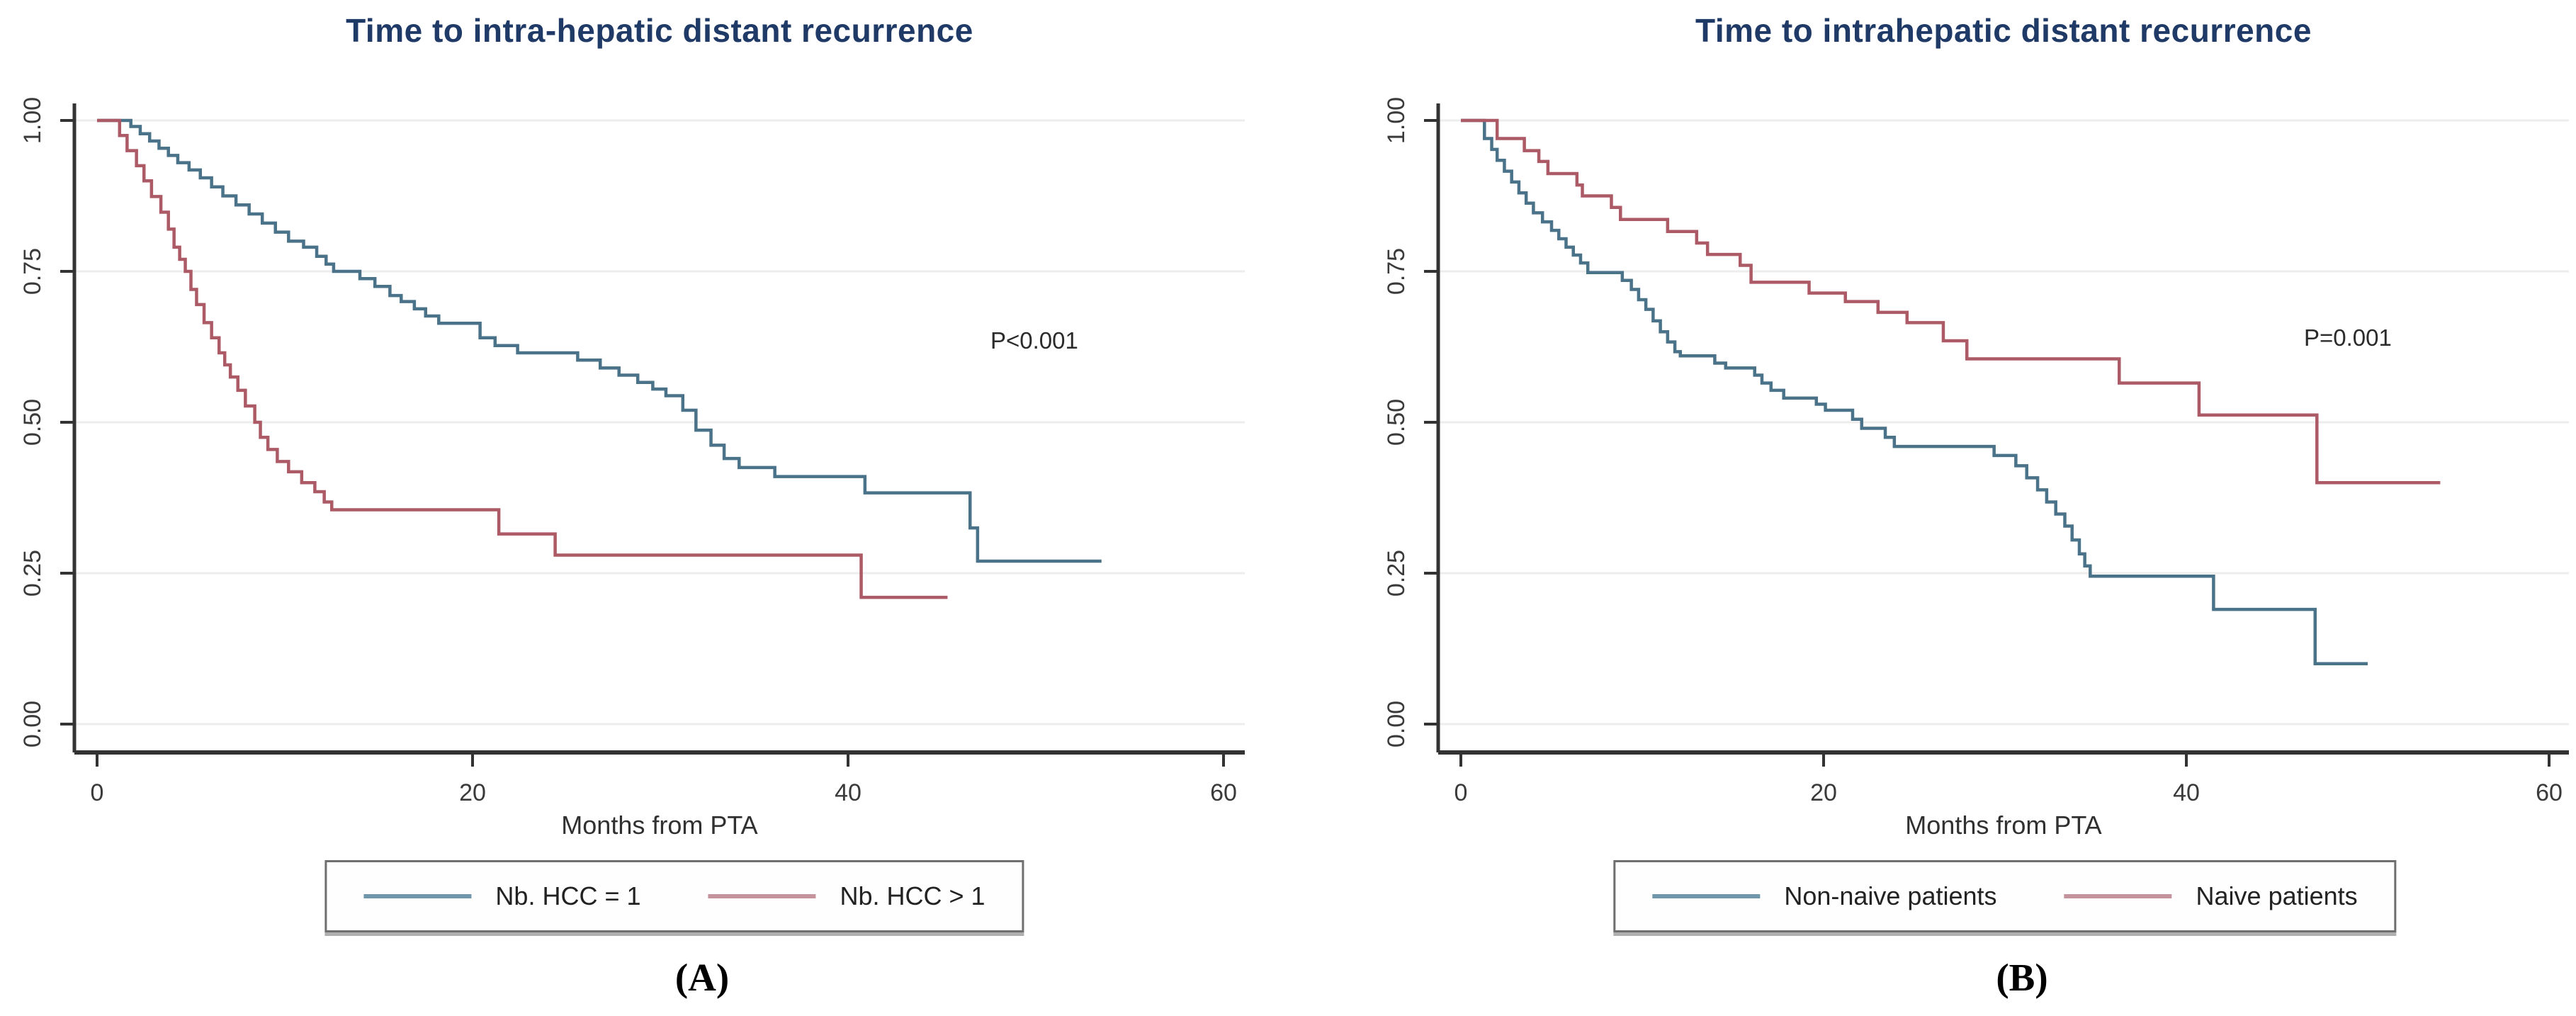 This screenshot has width=2576, height=1016. What do you see at coordinates (912, 895) in the screenshot?
I see `legend-label: Nb. HCC > 1` at bounding box center [912, 895].